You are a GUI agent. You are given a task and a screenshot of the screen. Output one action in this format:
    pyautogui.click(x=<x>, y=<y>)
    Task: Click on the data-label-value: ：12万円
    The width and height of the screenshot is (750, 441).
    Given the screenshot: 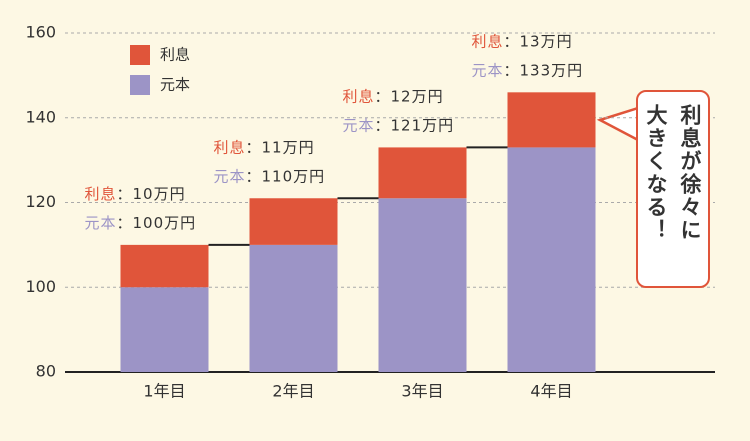 What is the action you would take?
    pyautogui.click(x=409, y=96)
    